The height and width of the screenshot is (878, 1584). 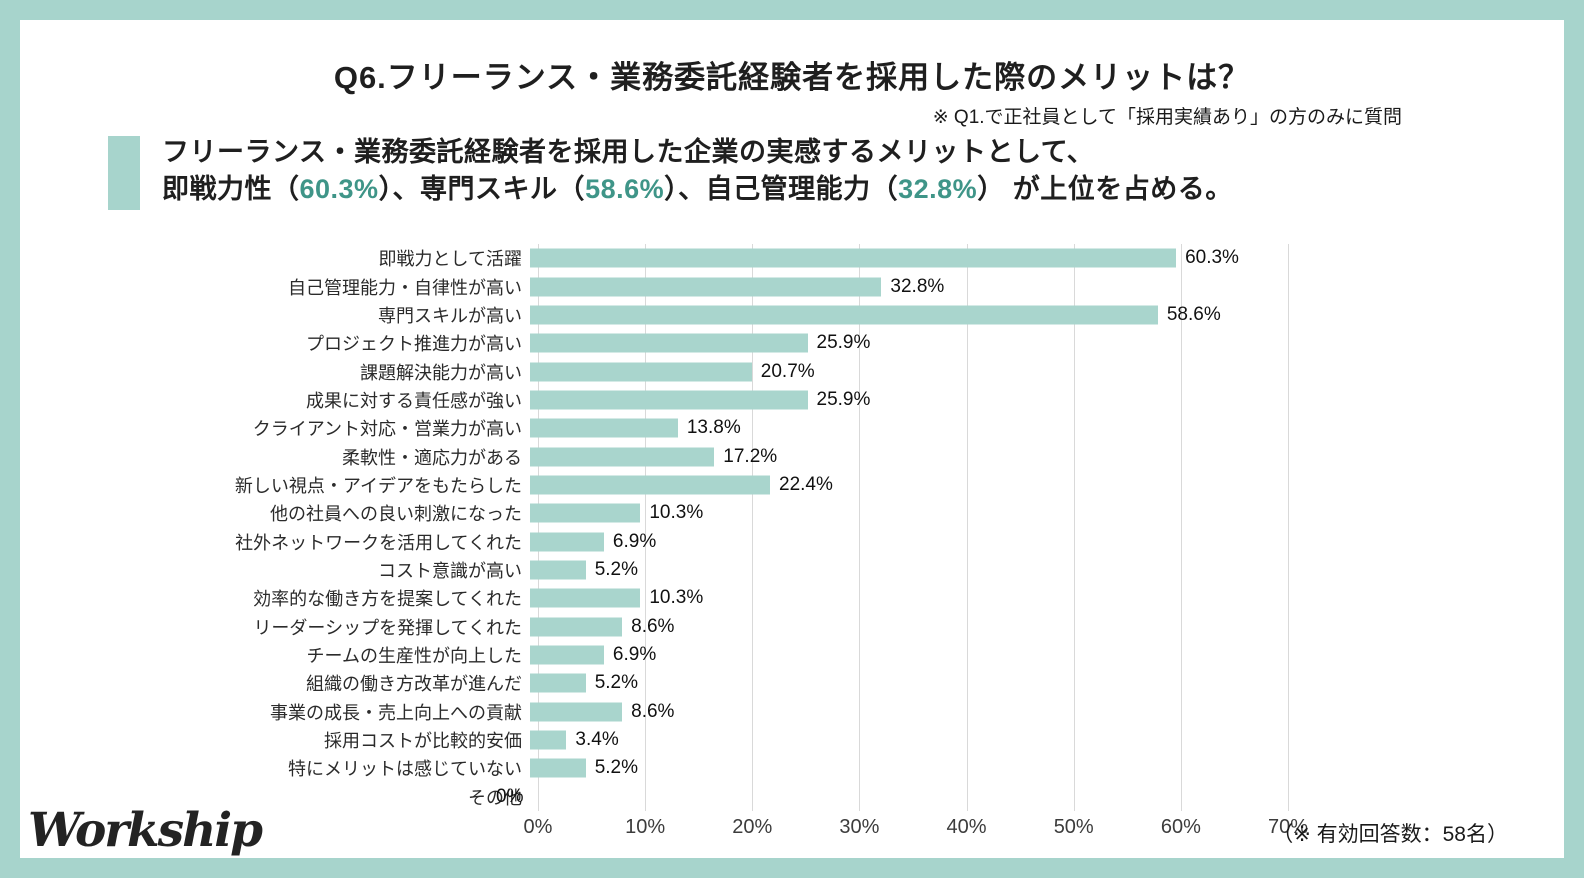 I want to click on category-label: 他の社員への良い刺激になった, so click(x=396, y=514).